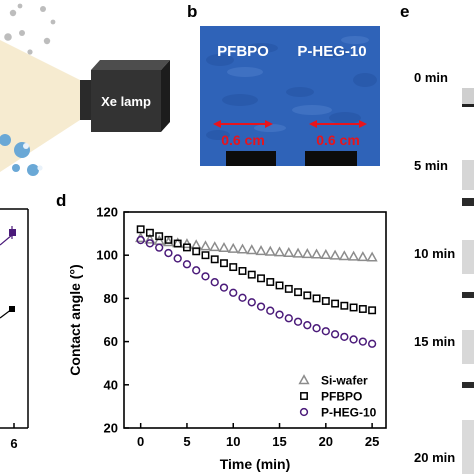 This screenshot has width=474, height=474. What do you see at coordinates (40, 106) in the screenshot?
I see `light-beam` at bounding box center [40, 106].